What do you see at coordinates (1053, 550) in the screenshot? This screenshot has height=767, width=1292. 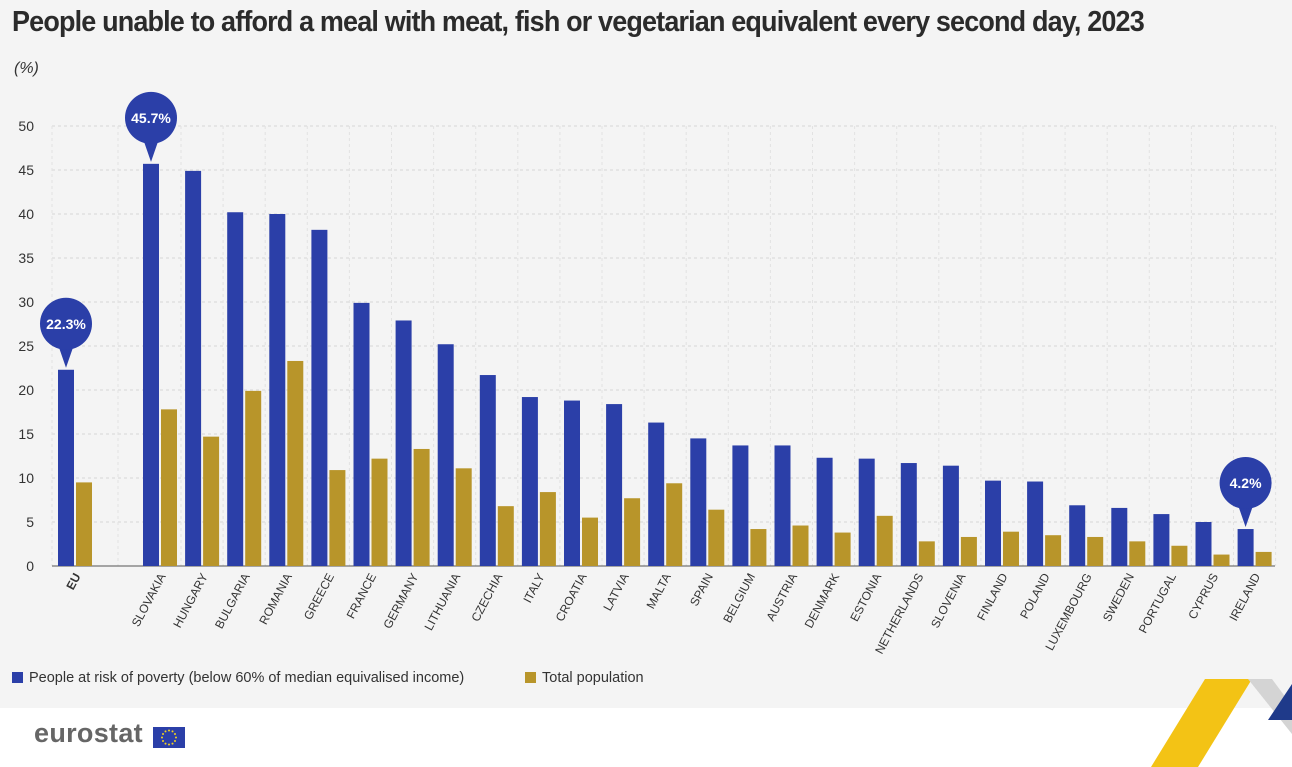 I see `bar-total-poland` at bounding box center [1053, 550].